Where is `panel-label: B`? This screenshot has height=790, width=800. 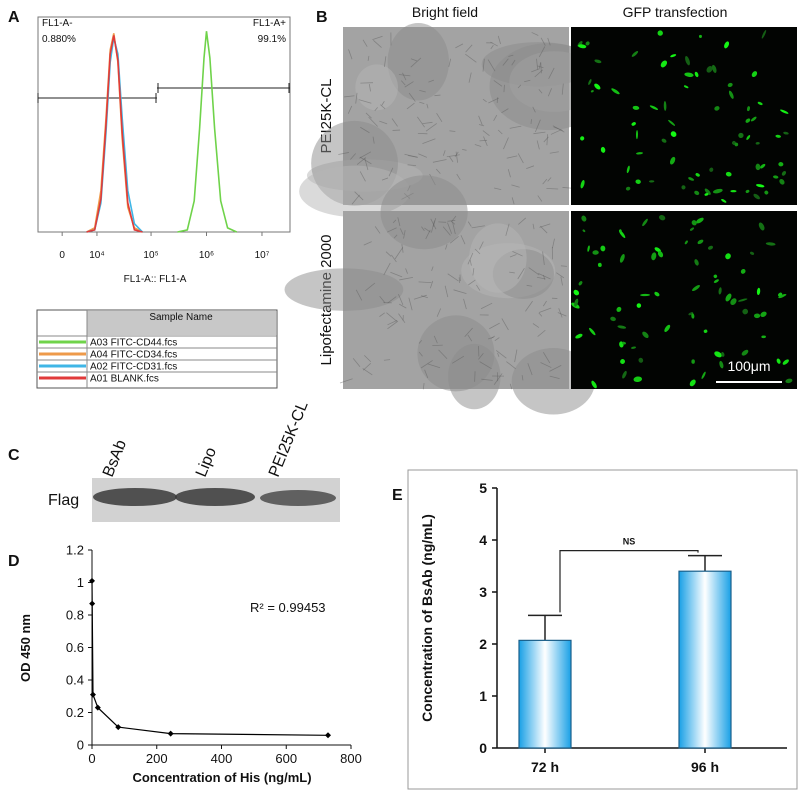
panel-label: B is located at coordinates (322, 17).